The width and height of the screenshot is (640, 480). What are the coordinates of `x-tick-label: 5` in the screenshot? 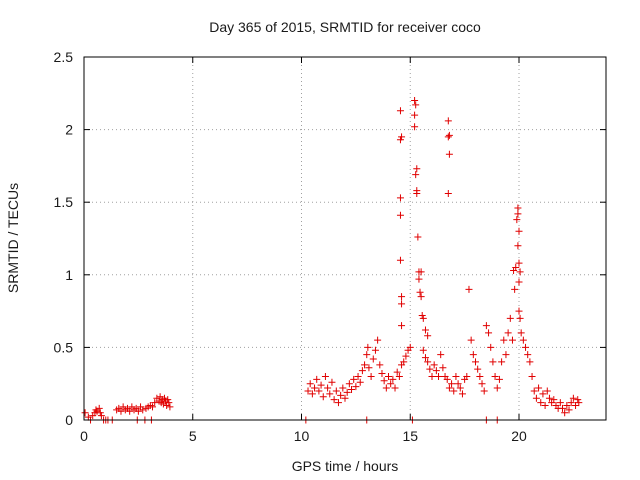 It's located at (193, 436).